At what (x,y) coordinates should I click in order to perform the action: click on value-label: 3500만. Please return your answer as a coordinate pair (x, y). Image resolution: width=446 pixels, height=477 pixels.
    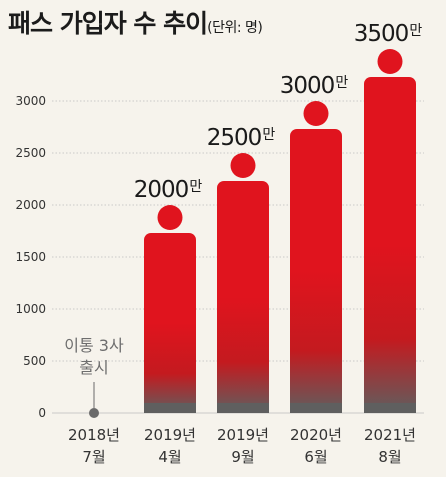
    Looking at the image, I should click on (388, 34).